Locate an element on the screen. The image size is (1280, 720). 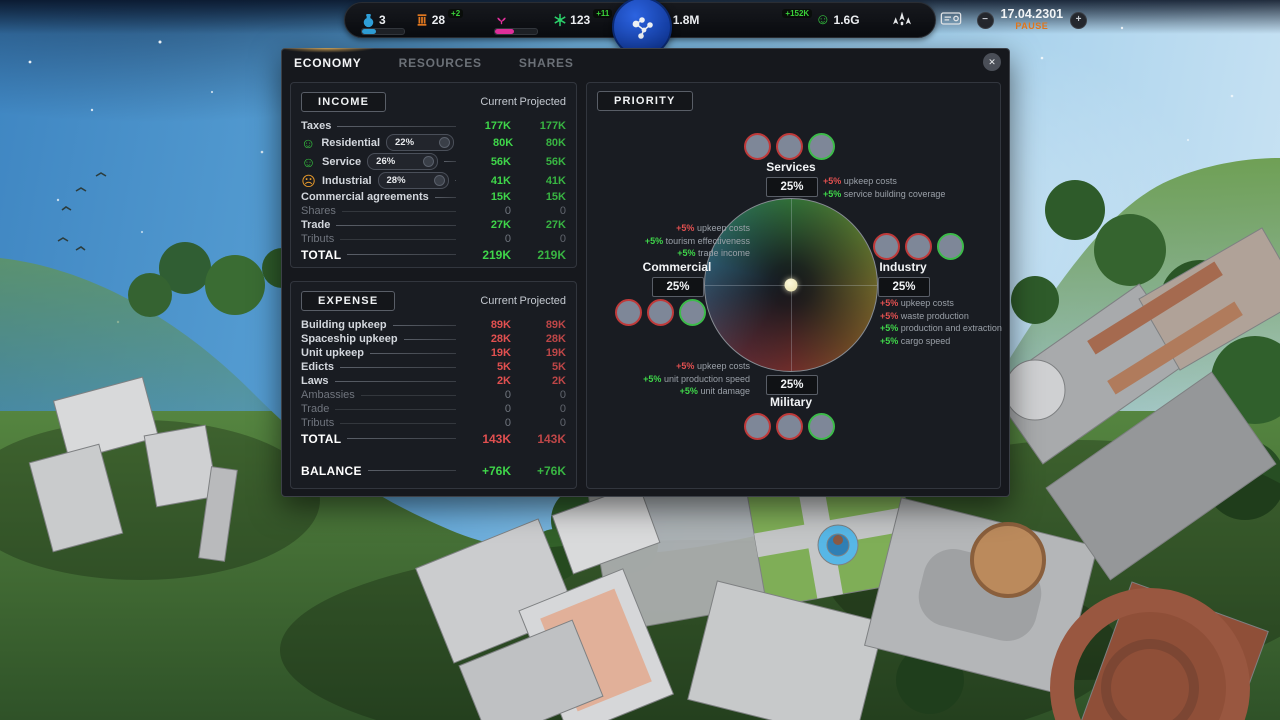
commercial-slots is located at coordinates (660, 312).